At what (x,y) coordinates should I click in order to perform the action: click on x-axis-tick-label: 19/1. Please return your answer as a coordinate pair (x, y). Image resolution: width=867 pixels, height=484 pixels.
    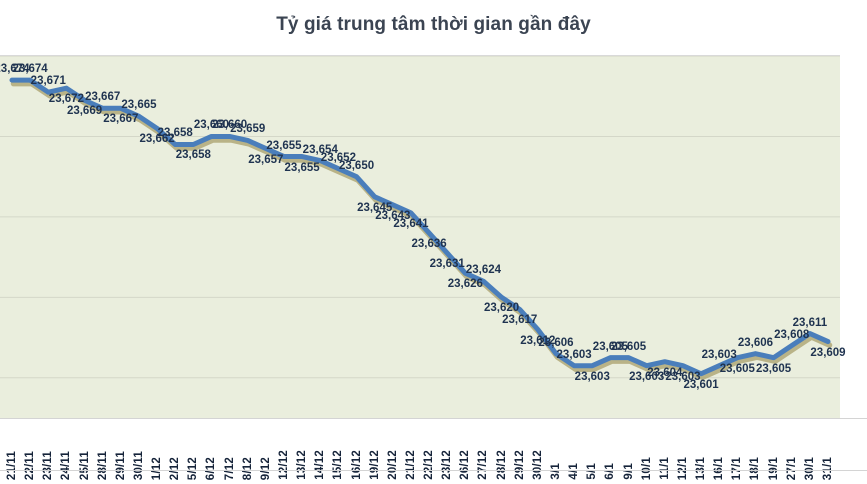
    Looking at the image, I should click on (773, 468).